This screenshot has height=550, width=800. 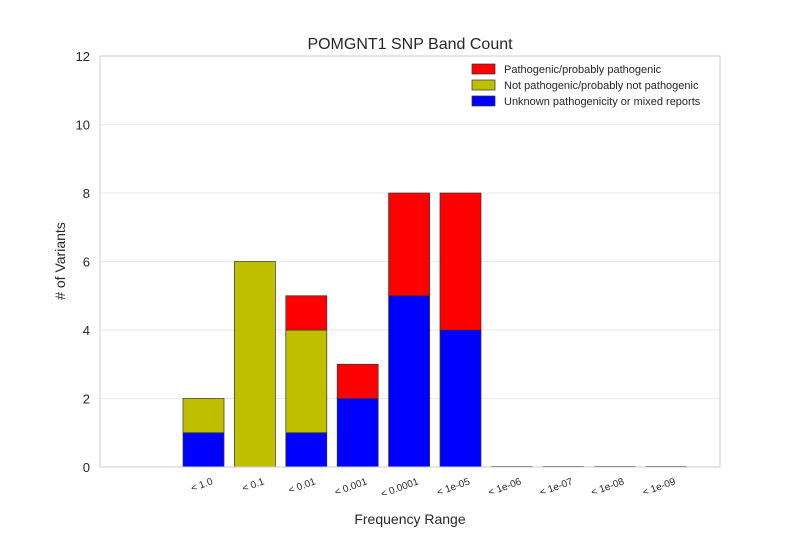 What do you see at coordinates (454, 487) in the screenshot?
I see `x-tick-label: < 1e-05` at bounding box center [454, 487].